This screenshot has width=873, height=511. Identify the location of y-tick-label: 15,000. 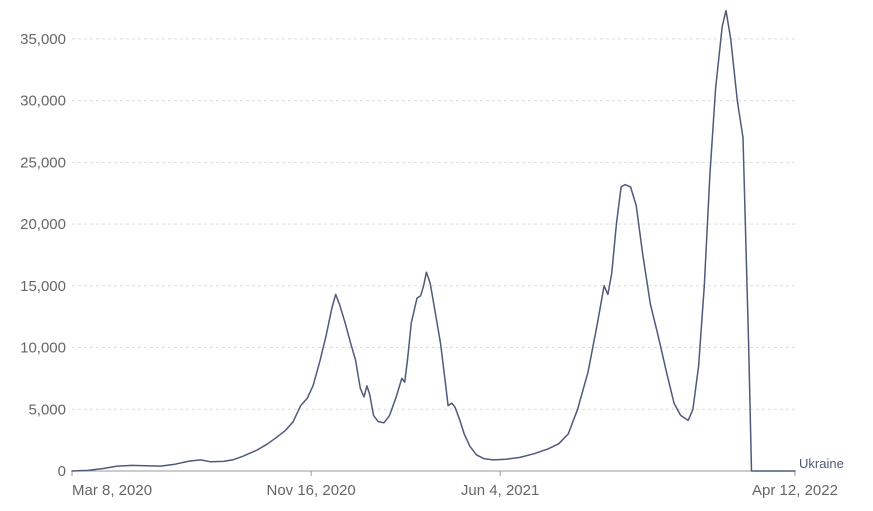
(43, 286).